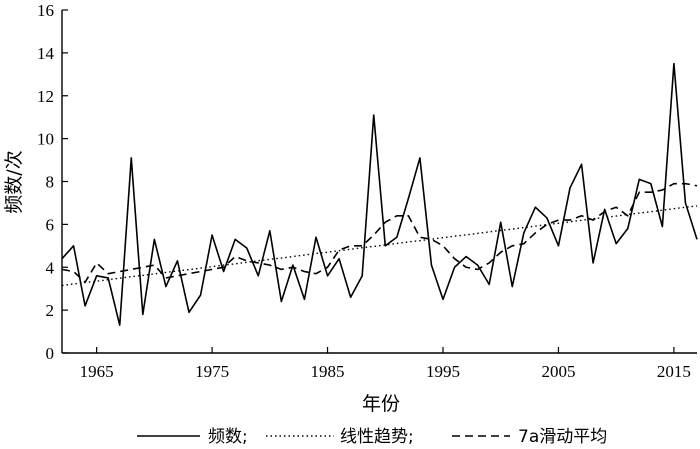  Describe the element at coordinates (45, 96) in the screenshot. I see `y-tick-label: 12` at that location.